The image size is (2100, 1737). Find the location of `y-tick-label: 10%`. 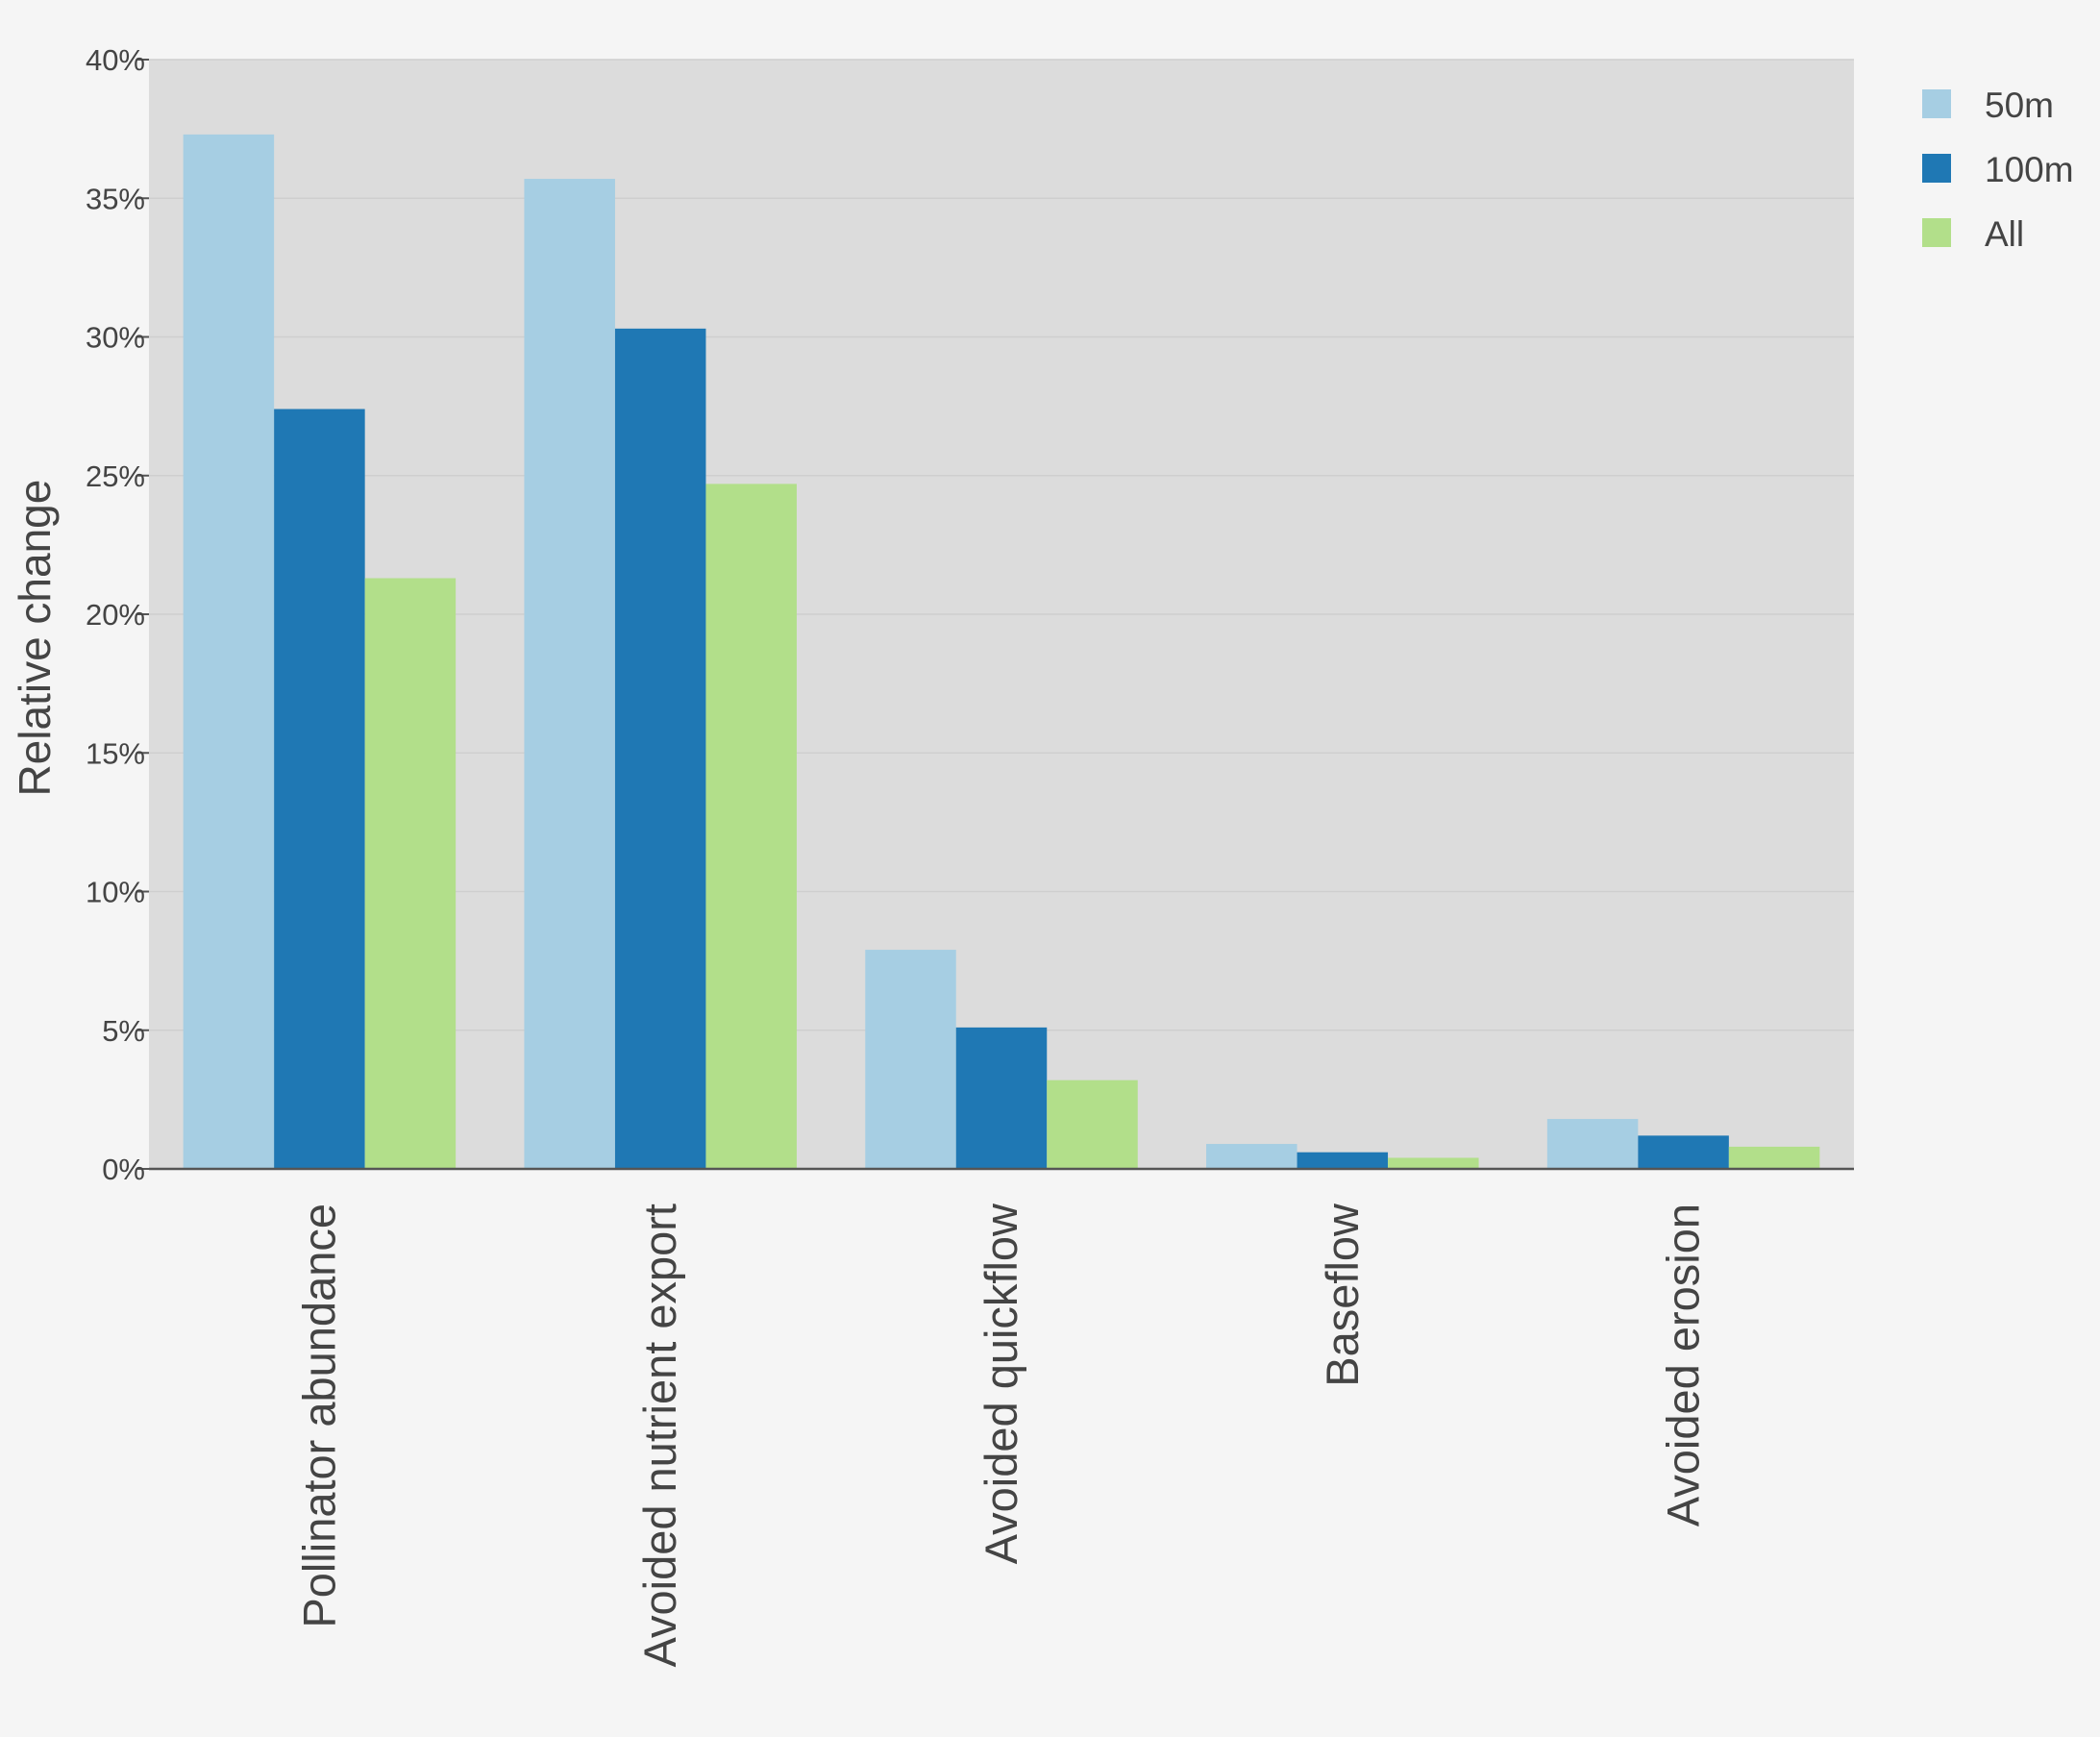

y-tick-label: 10% is located at coordinates (116, 893).